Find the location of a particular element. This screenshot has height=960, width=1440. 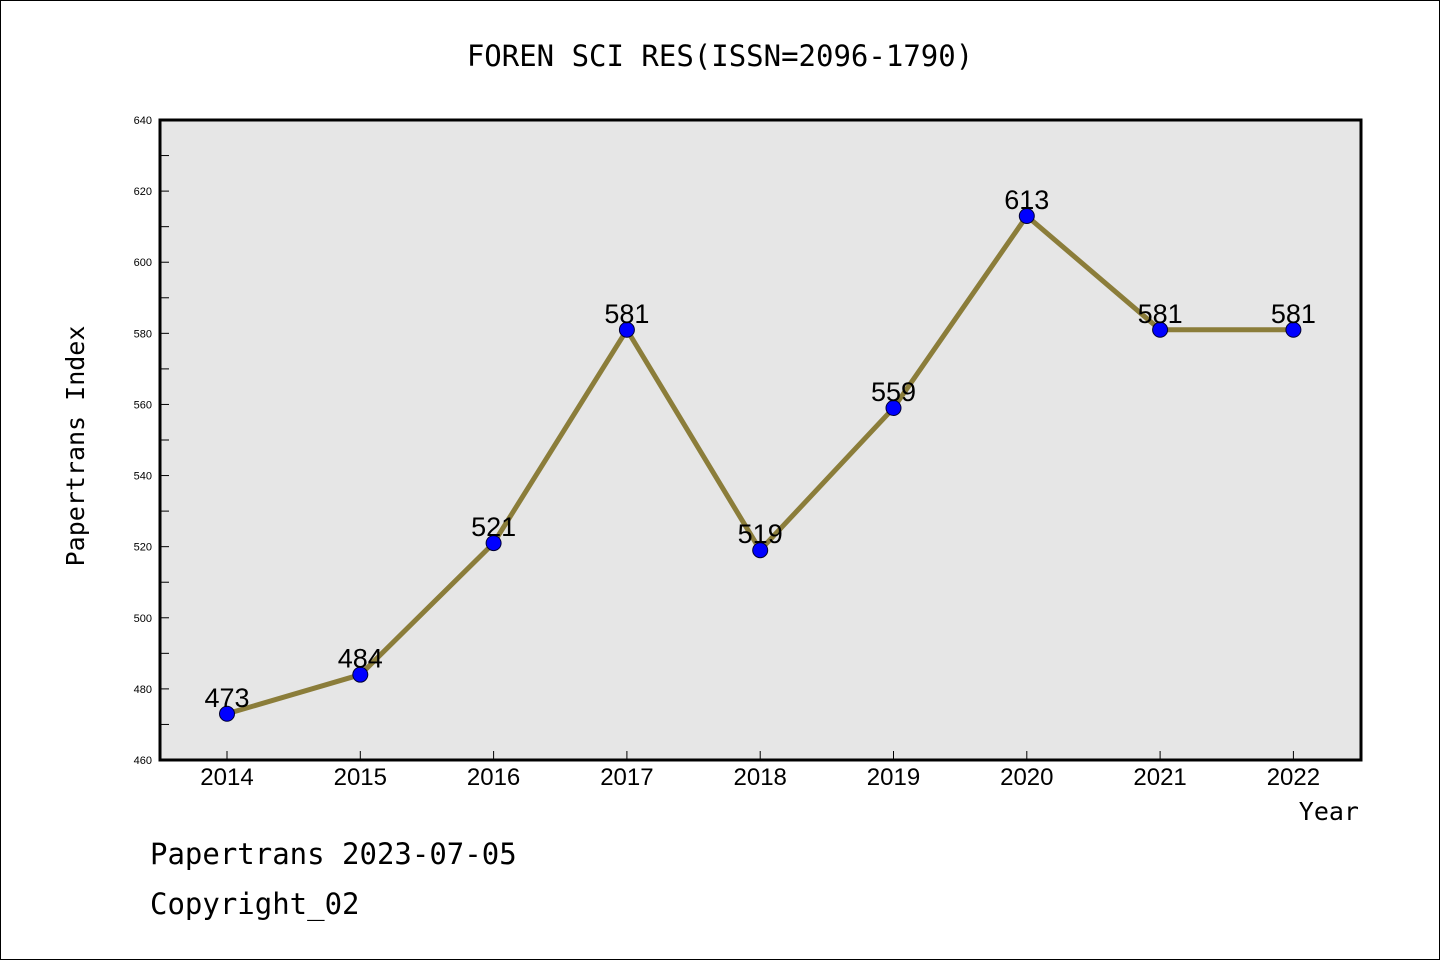

y-tick-label: 560 is located at coordinates (143, 405).